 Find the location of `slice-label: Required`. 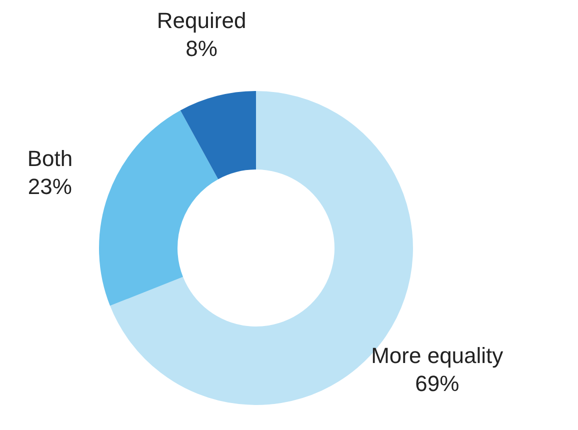

slice-label: Required is located at coordinates (201, 20).